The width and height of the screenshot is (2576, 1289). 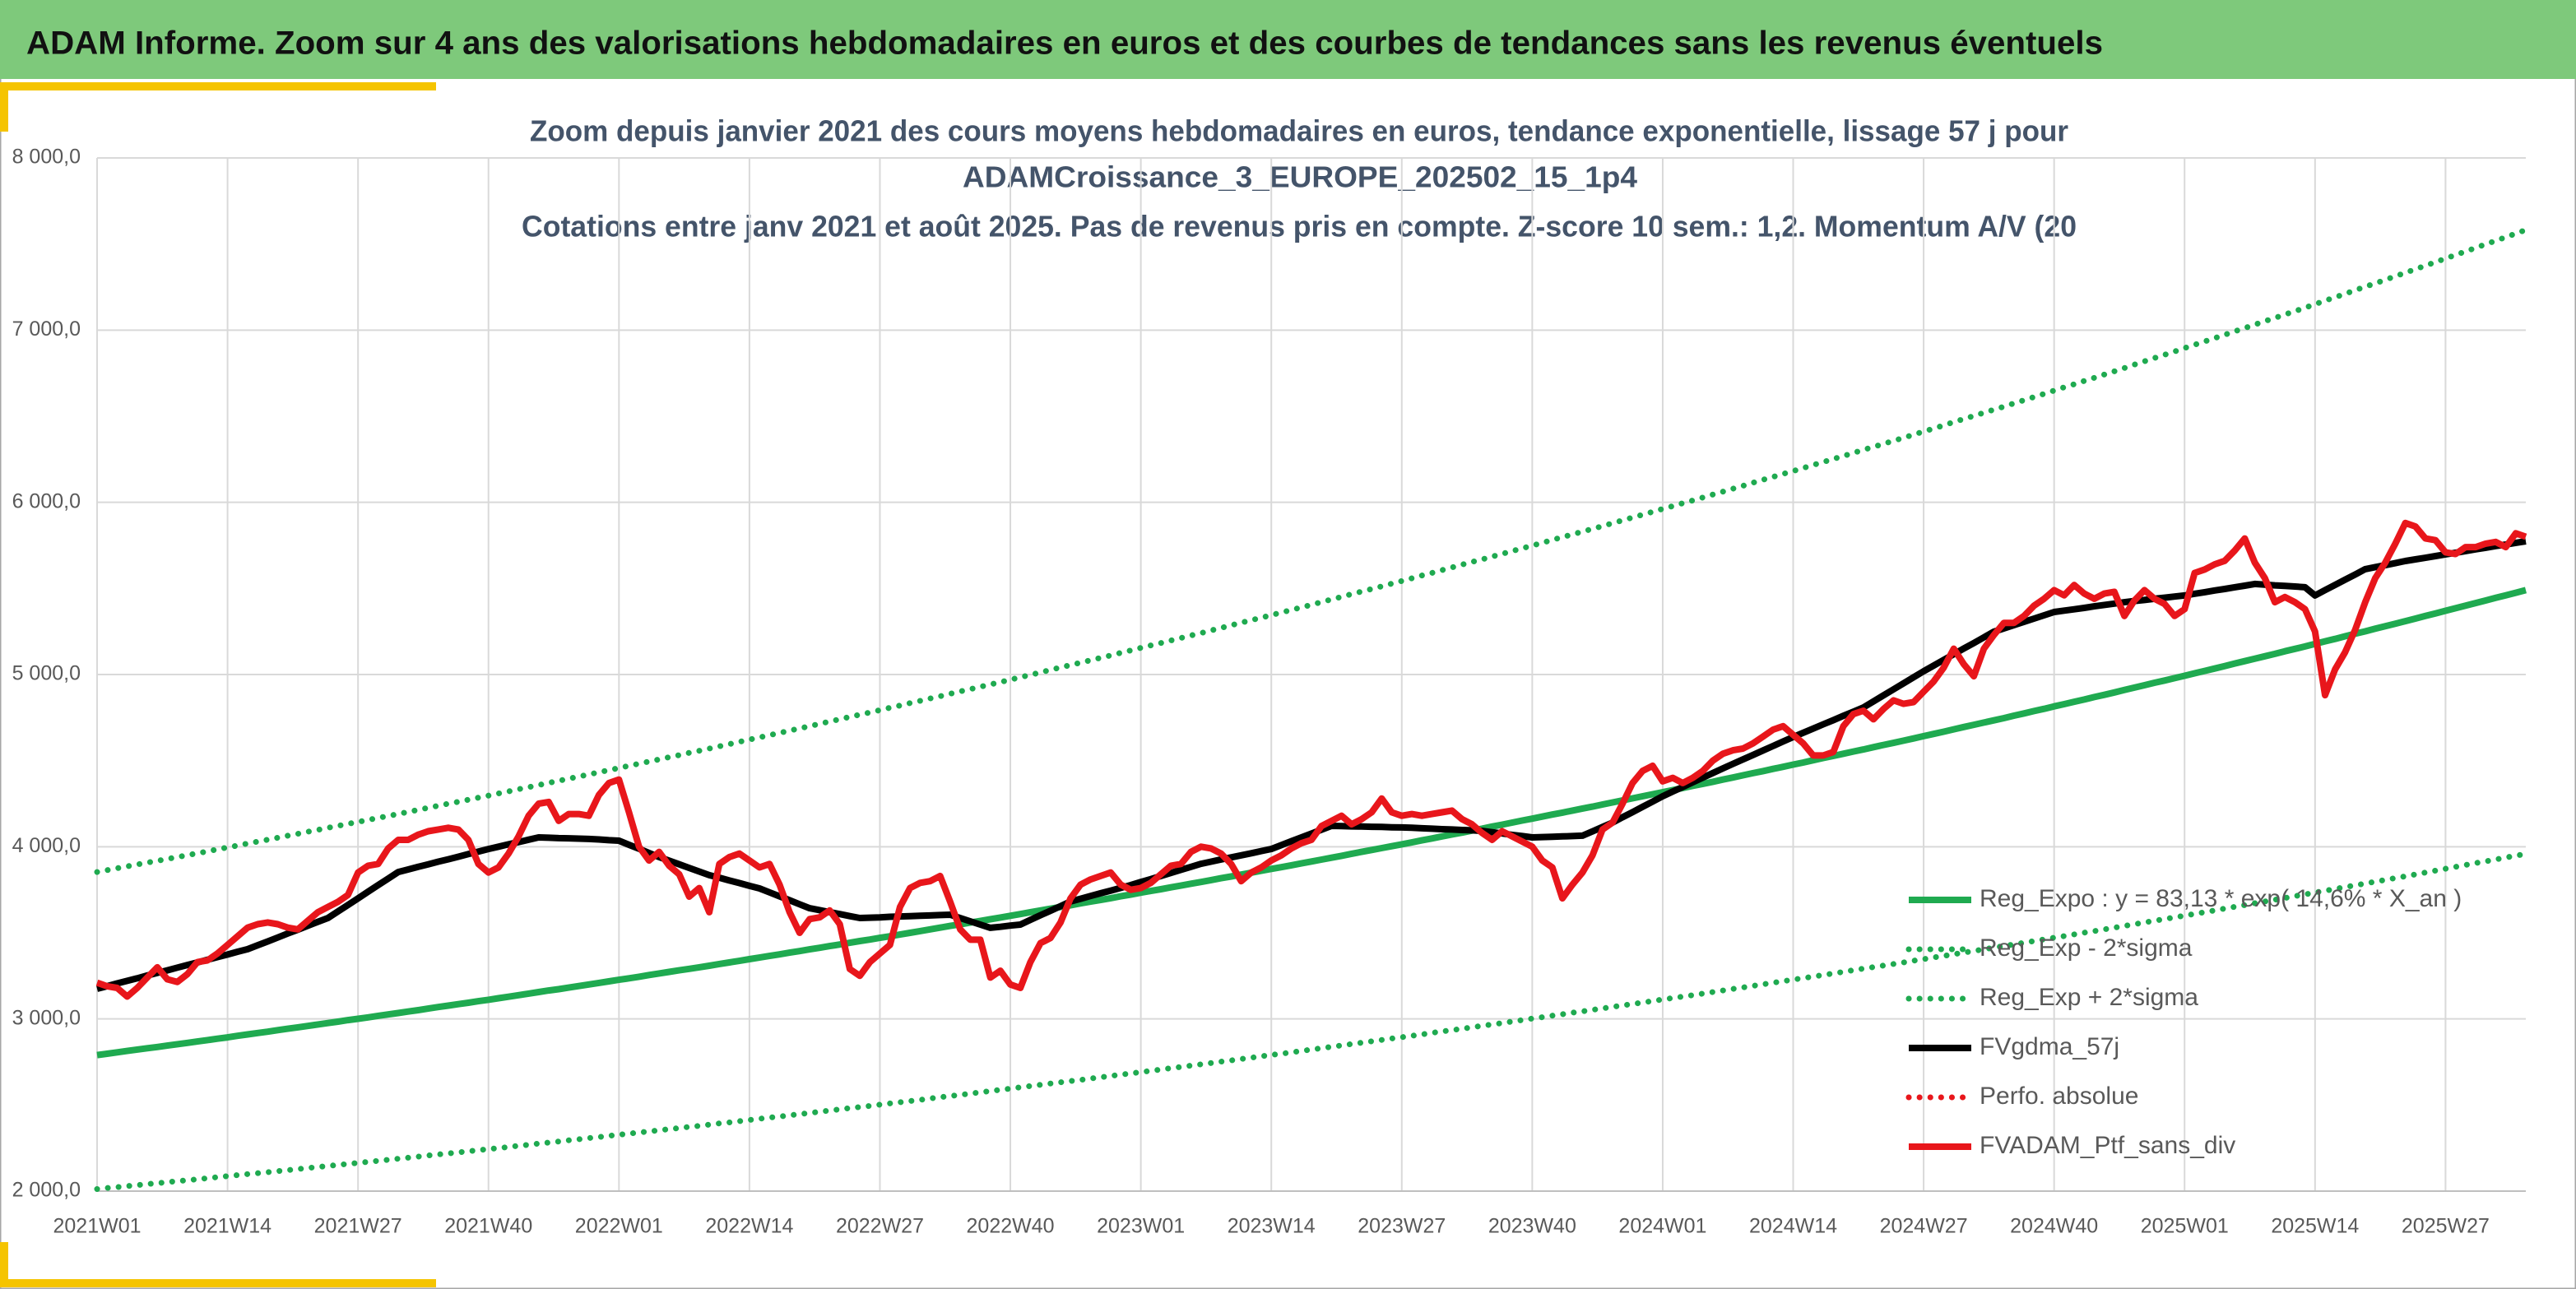 I want to click on legend-label: Perfo. absolue, so click(x=2059, y=1096).